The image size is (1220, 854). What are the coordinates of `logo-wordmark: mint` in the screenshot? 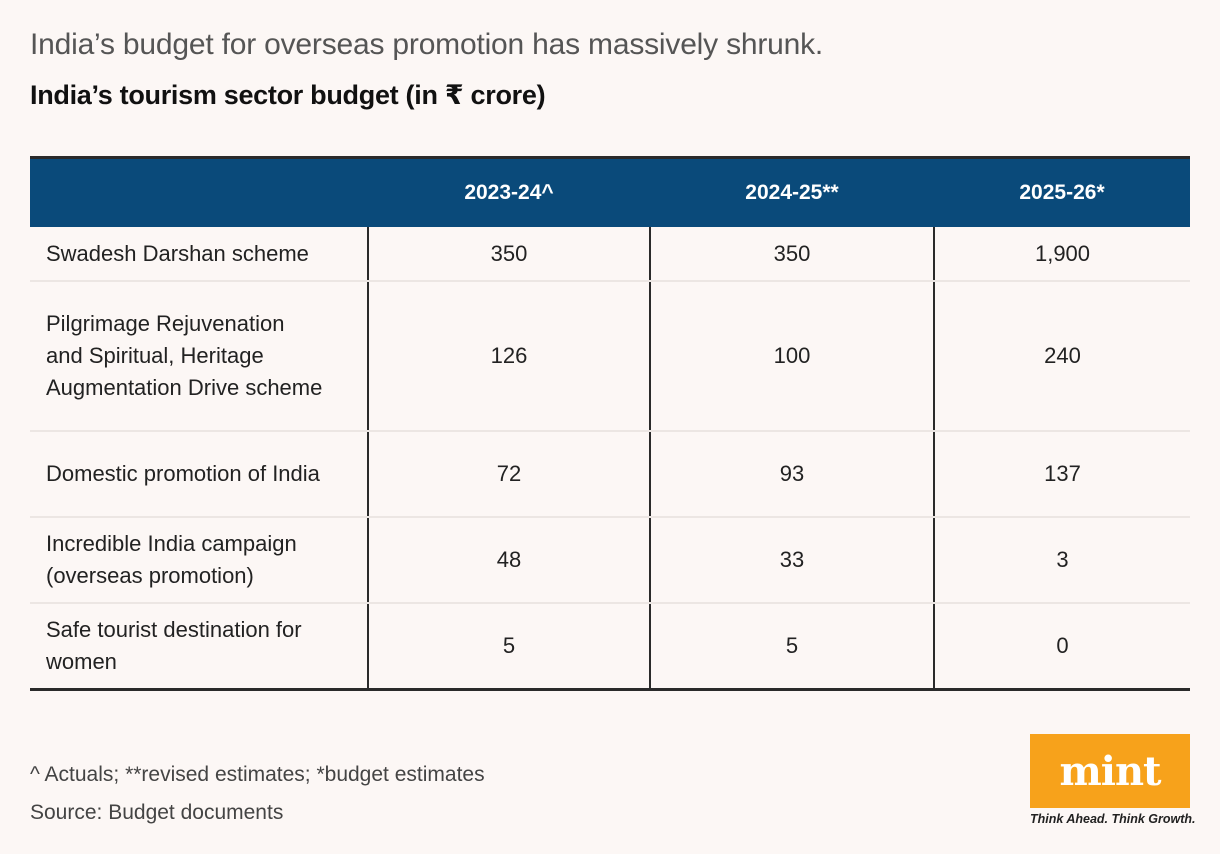 It's located at (1110, 771).